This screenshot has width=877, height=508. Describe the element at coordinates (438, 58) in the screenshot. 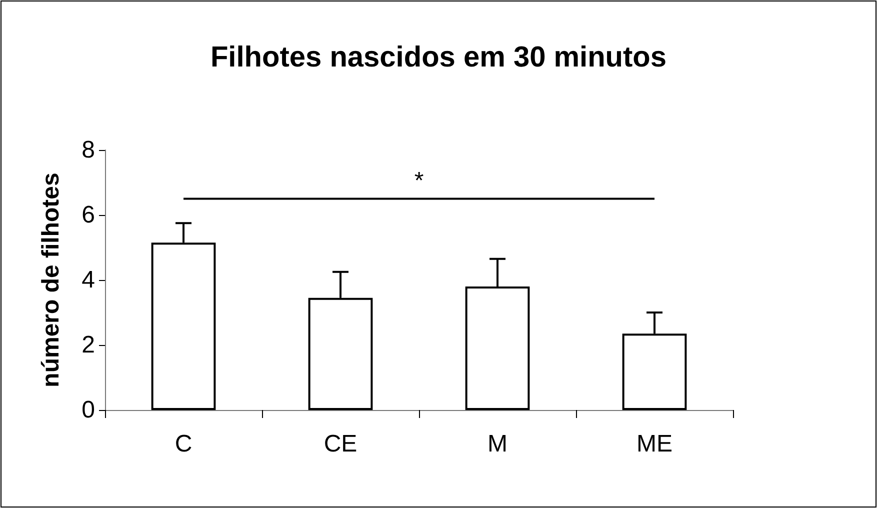

I see `chart-title: Filhotes nascidos em 30 minutos` at that location.